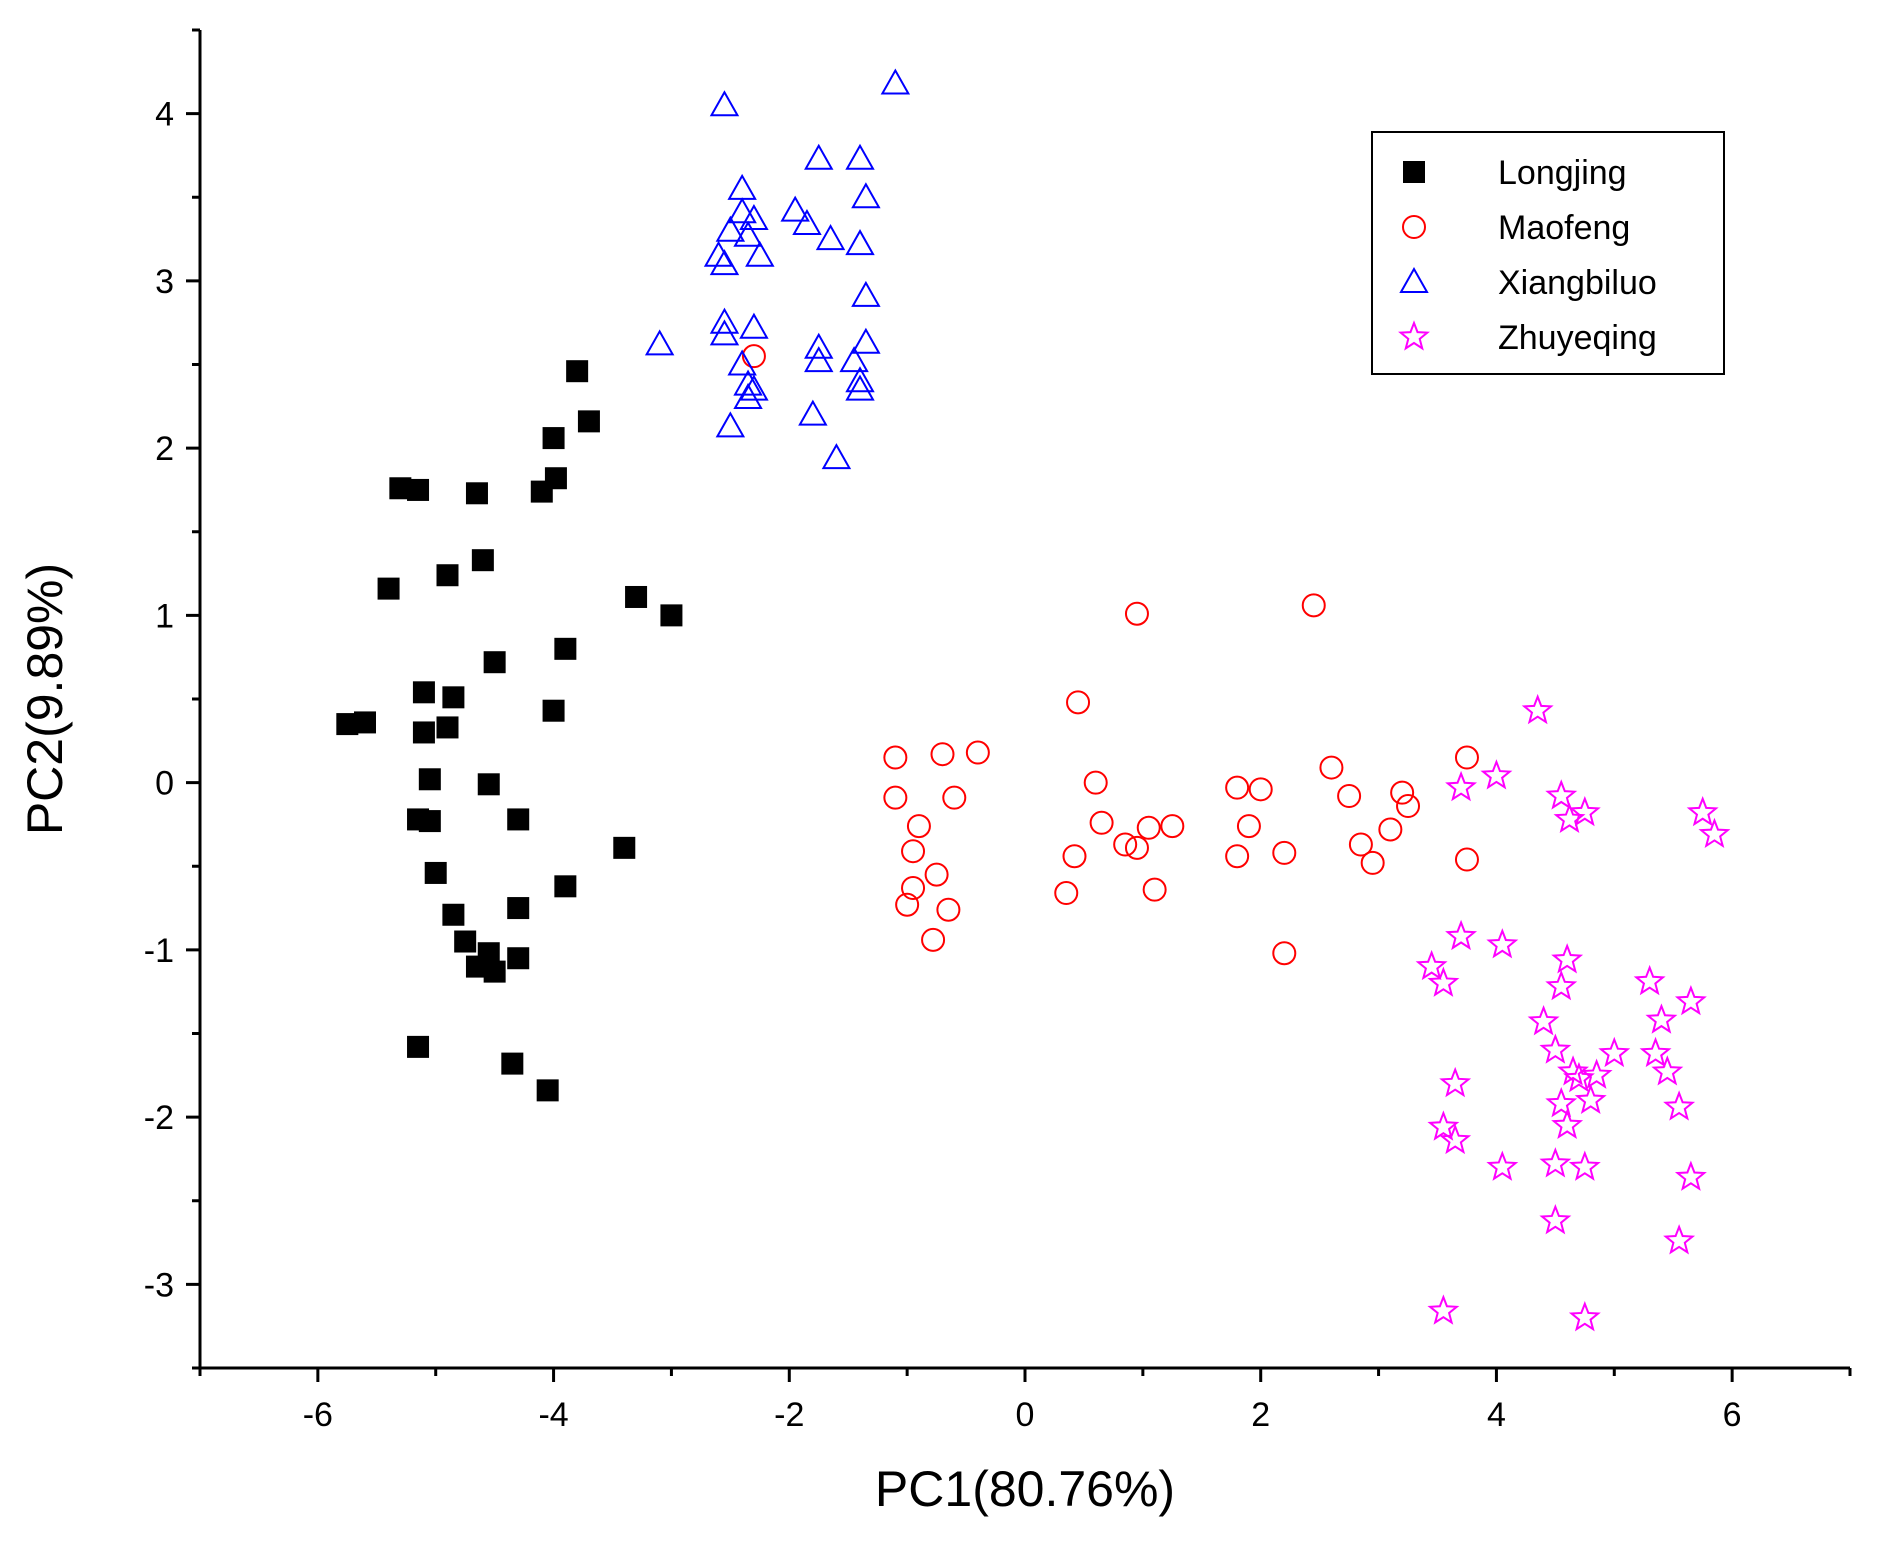 The image size is (1881, 1563). Describe the element at coordinates (1573, 1012) in the screenshot. I see `series-zhuyeqing` at that location.